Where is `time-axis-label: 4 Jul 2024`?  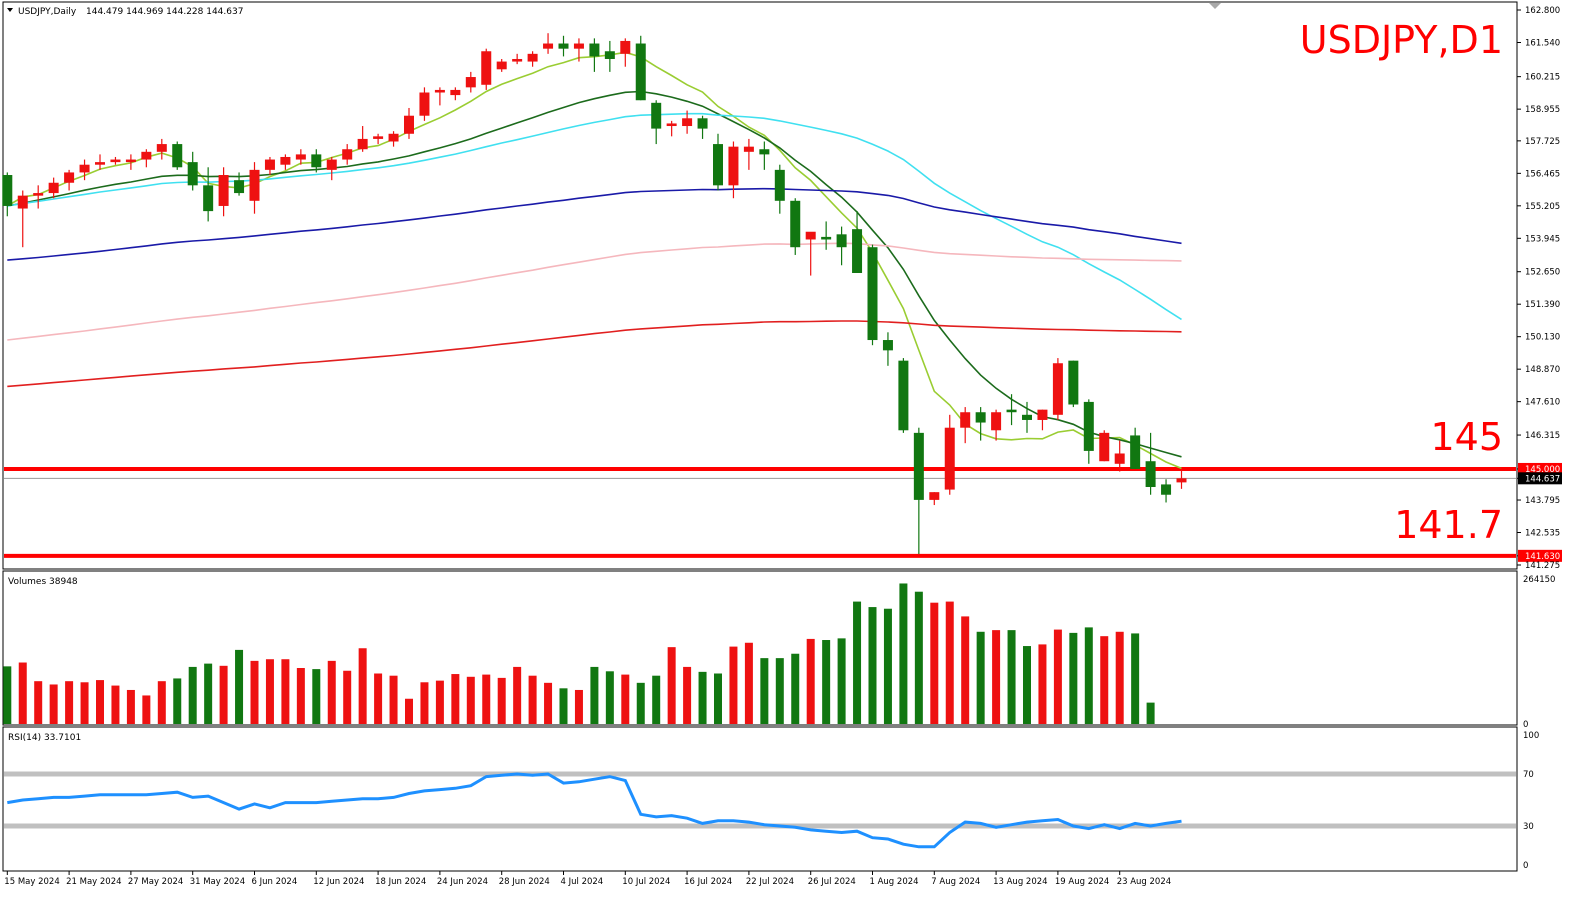 time-axis-label: 4 Jul 2024 is located at coordinates (582, 882).